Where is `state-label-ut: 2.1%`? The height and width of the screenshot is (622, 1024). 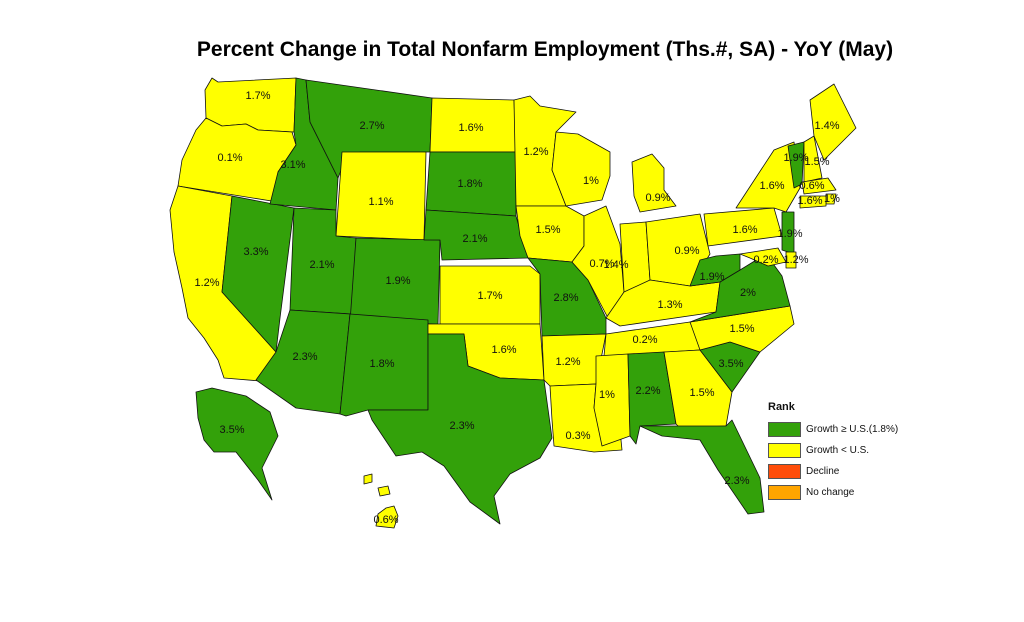 state-label-ut: 2.1% is located at coordinates (321, 265).